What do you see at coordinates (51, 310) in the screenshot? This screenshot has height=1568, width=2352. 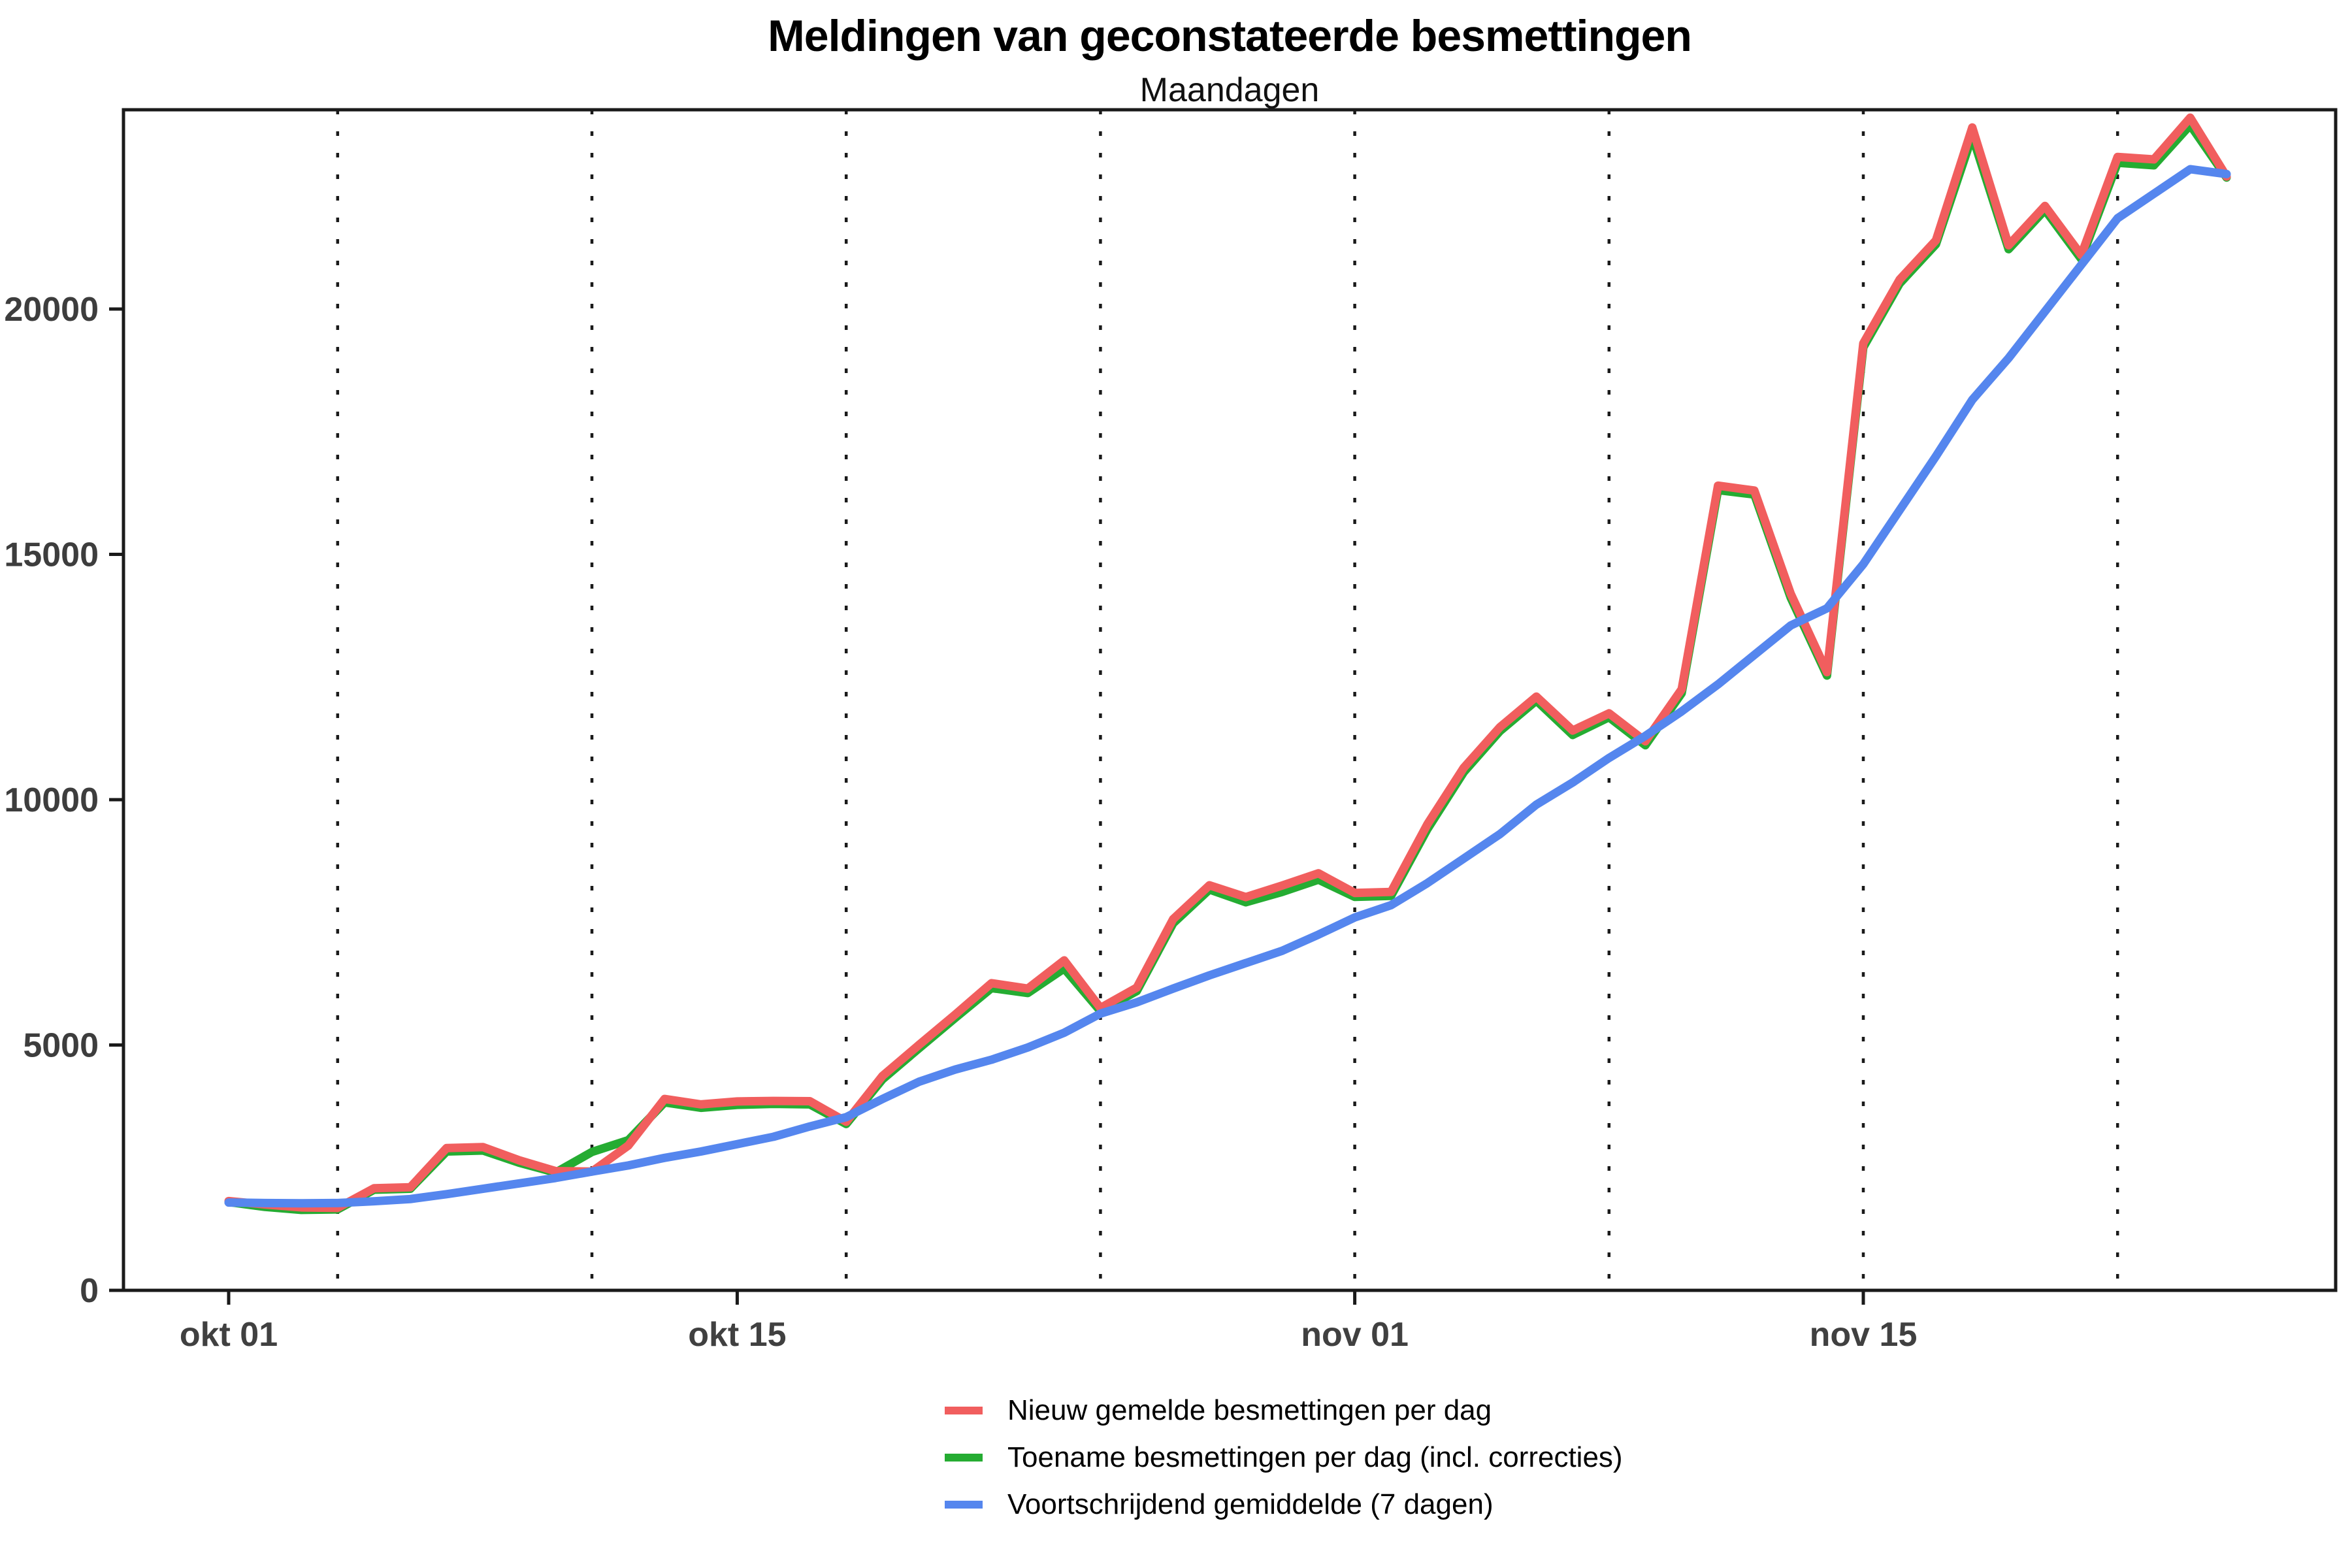 I see `svg-text: 20000` at bounding box center [51, 310].